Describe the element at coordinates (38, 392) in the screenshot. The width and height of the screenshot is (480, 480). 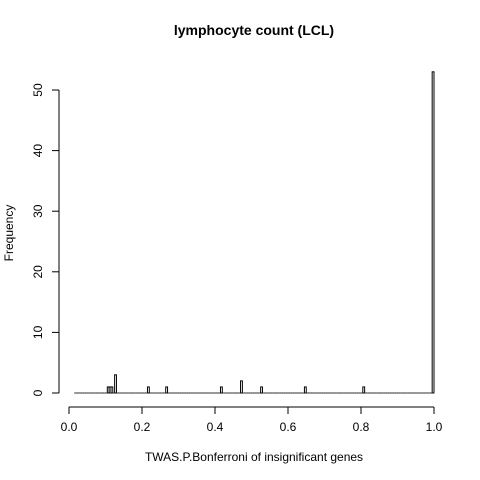
I see `y-tick-label: 0` at that location.